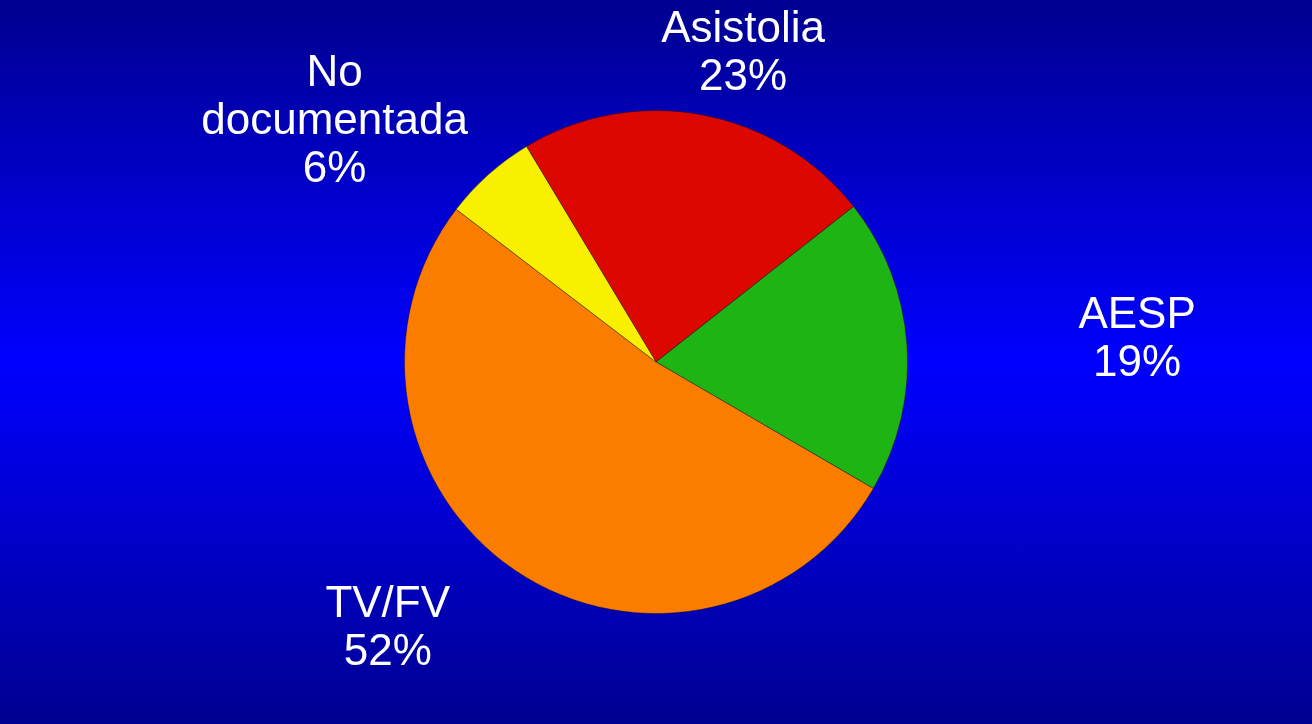  Describe the element at coordinates (388, 602) in the screenshot. I see `slice-label: TV/FV` at that location.